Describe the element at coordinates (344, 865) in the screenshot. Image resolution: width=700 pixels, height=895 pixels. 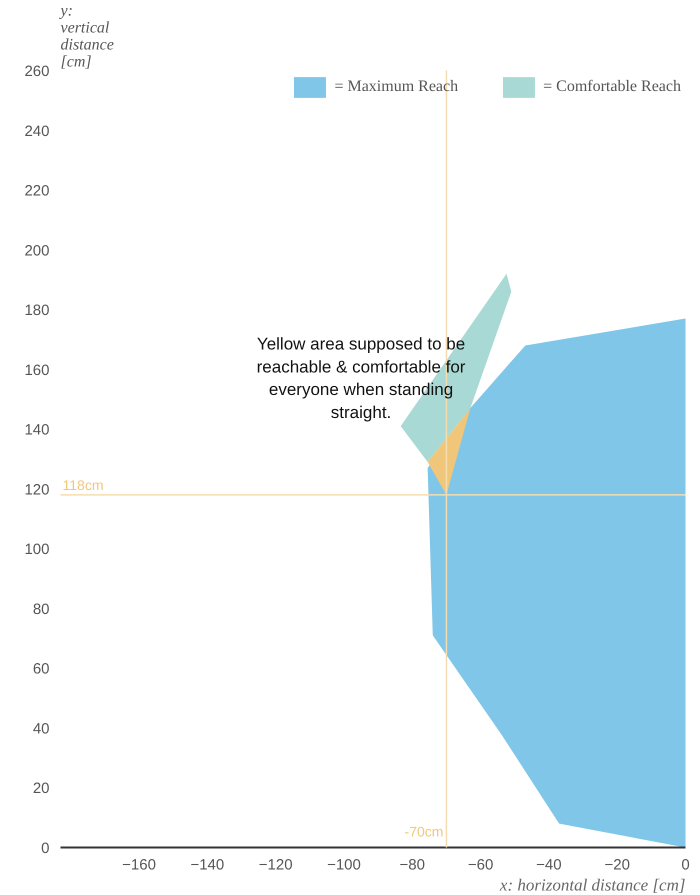
I see `x-tick-label: −100` at that location.